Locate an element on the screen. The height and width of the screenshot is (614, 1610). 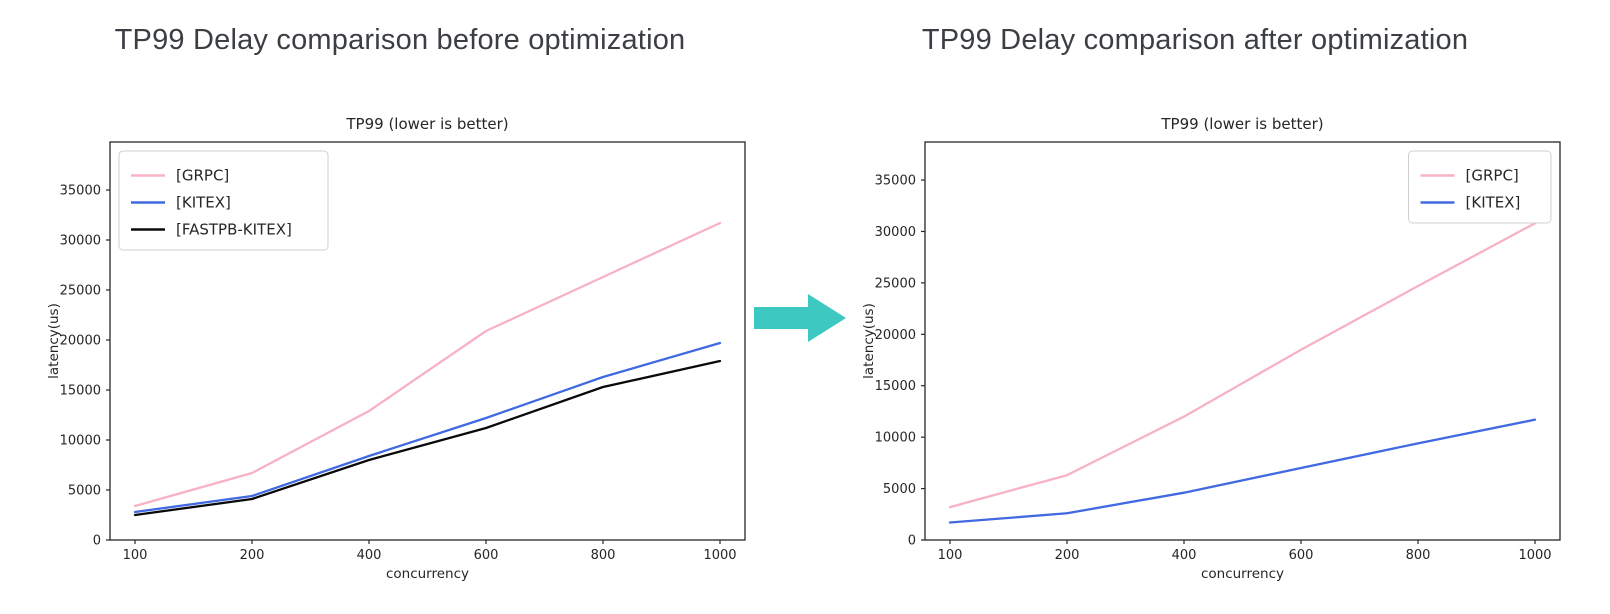
legend-label: [FASTPB-KITEX] is located at coordinates (234, 230).